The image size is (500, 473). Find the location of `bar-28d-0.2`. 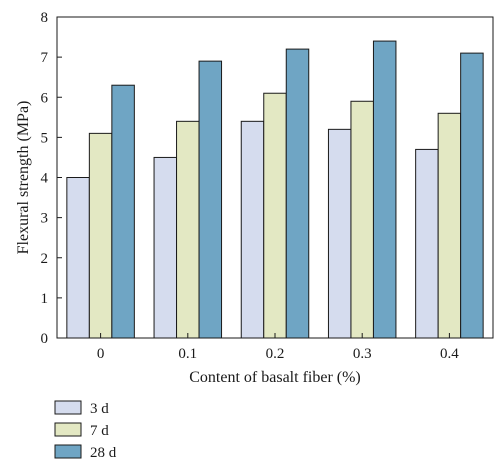

bar-28d-0.2 is located at coordinates (297, 193).